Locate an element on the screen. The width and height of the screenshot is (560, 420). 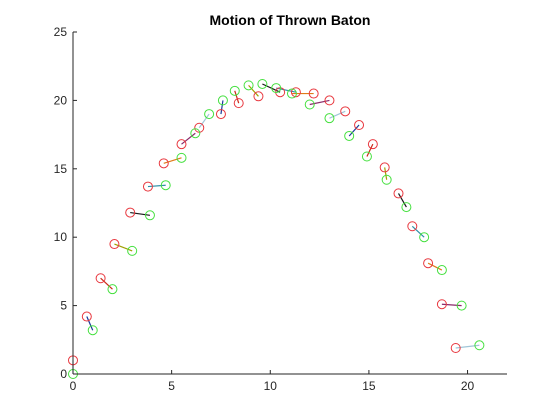
x-tick-label-10: 10 is located at coordinates (271, 386).